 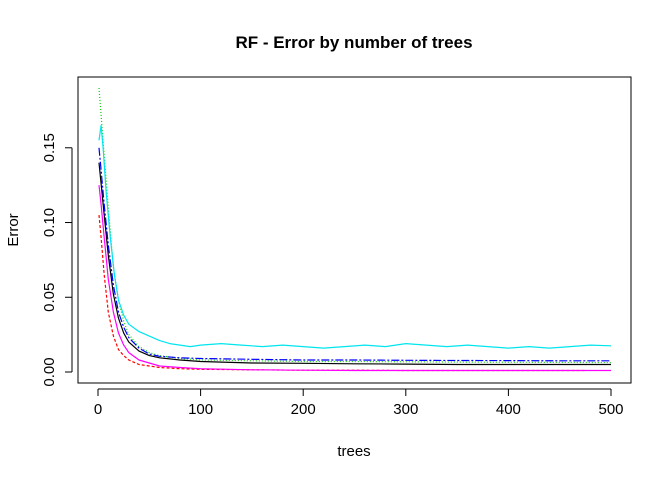 What do you see at coordinates (353, 42) in the screenshot?
I see `chart-title: RF - Error by number of trees` at bounding box center [353, 42].